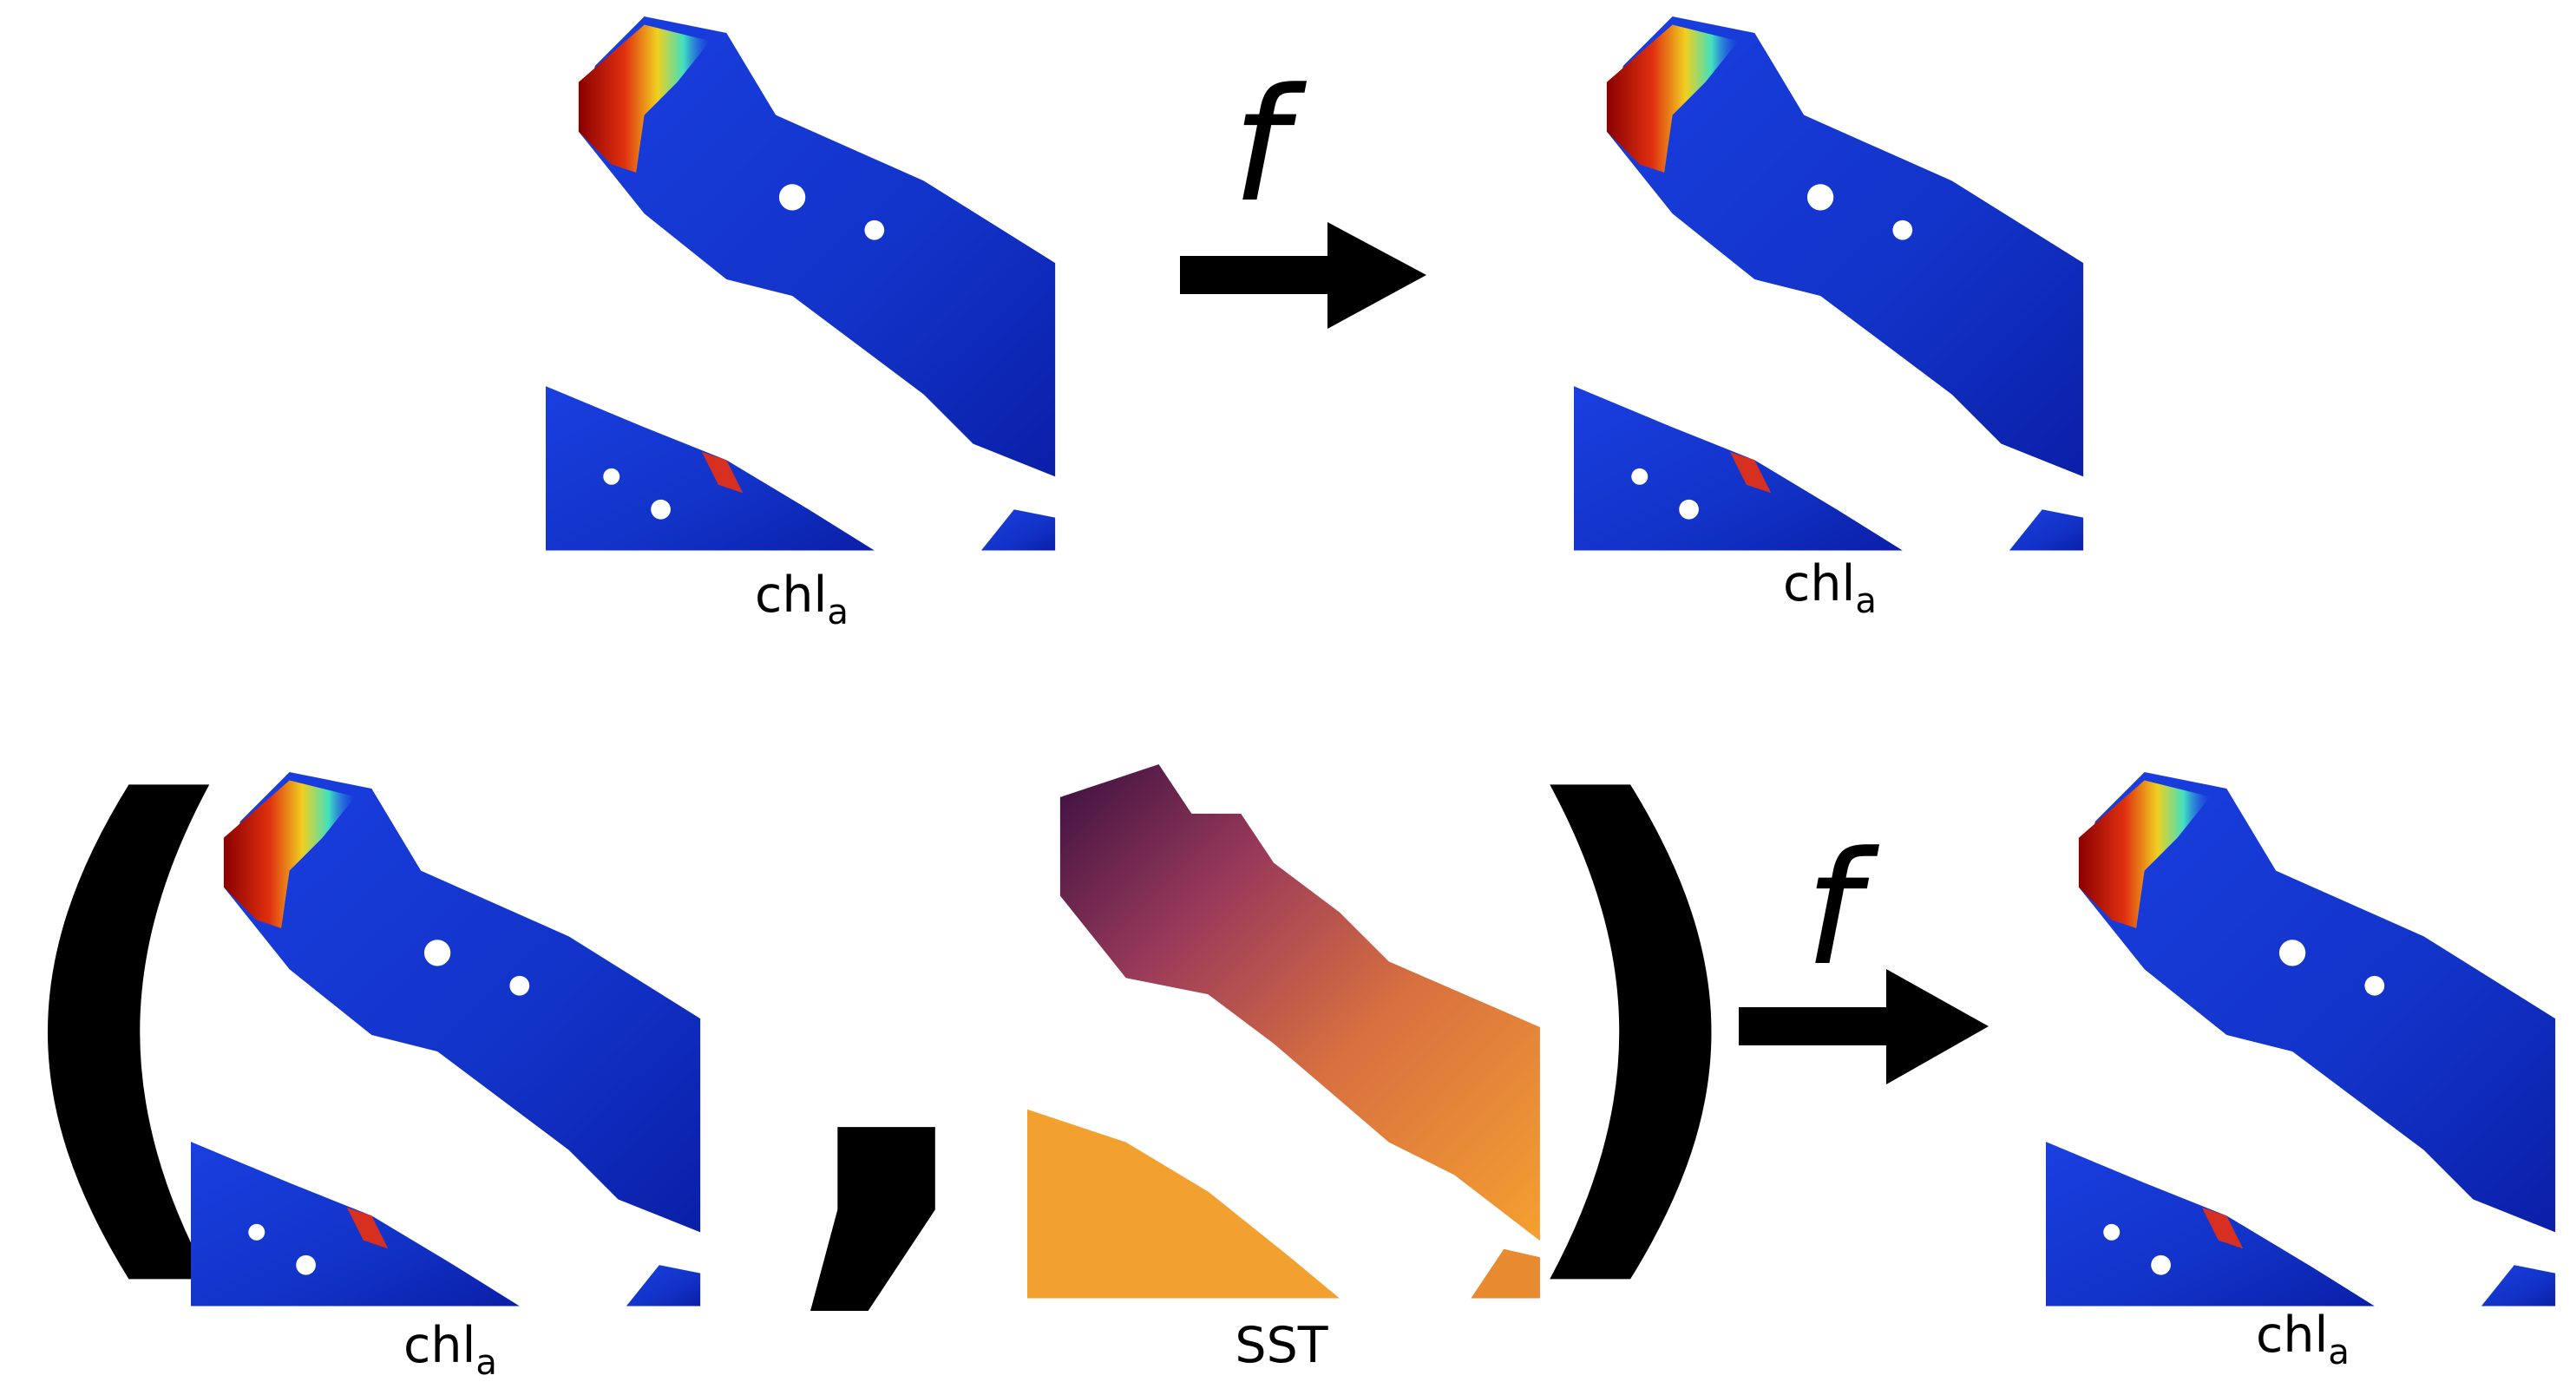  What do you see at coordinates (1632, 1014) in the screenshot?
I see `close-paren: )` at bounding box center [1632, 1014].